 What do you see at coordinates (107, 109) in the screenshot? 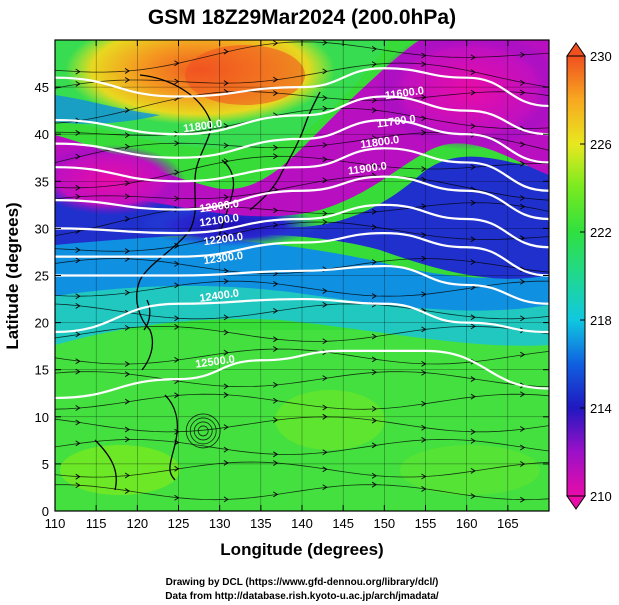
I see `field-blue-west-north` at bounding box center [107, 109].